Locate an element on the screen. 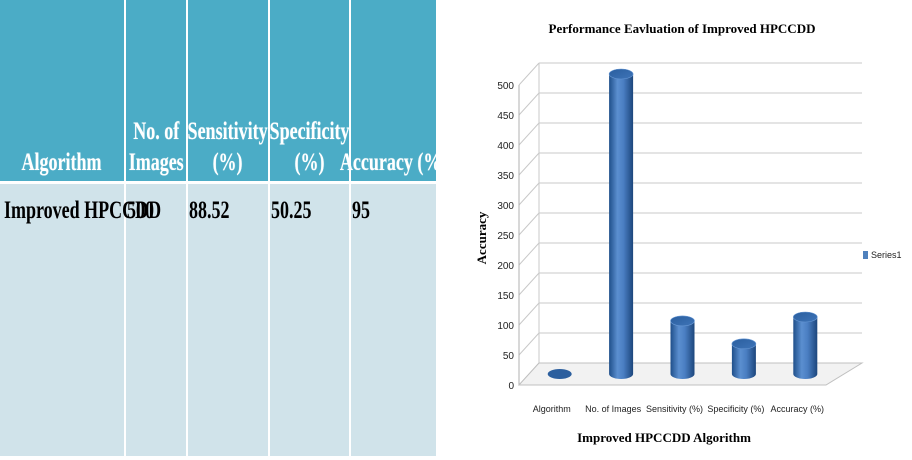 The height and width of the screenshot is (460, 912). y-tick-label: 150 is located at coordinates (505, 296).